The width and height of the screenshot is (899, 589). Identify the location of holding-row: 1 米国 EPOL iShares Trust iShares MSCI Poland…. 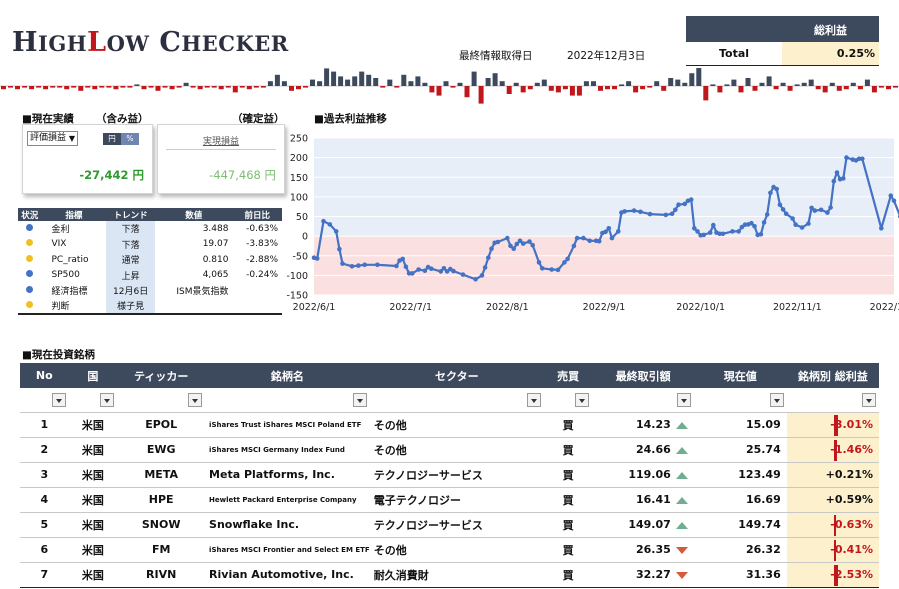
(449, 424).